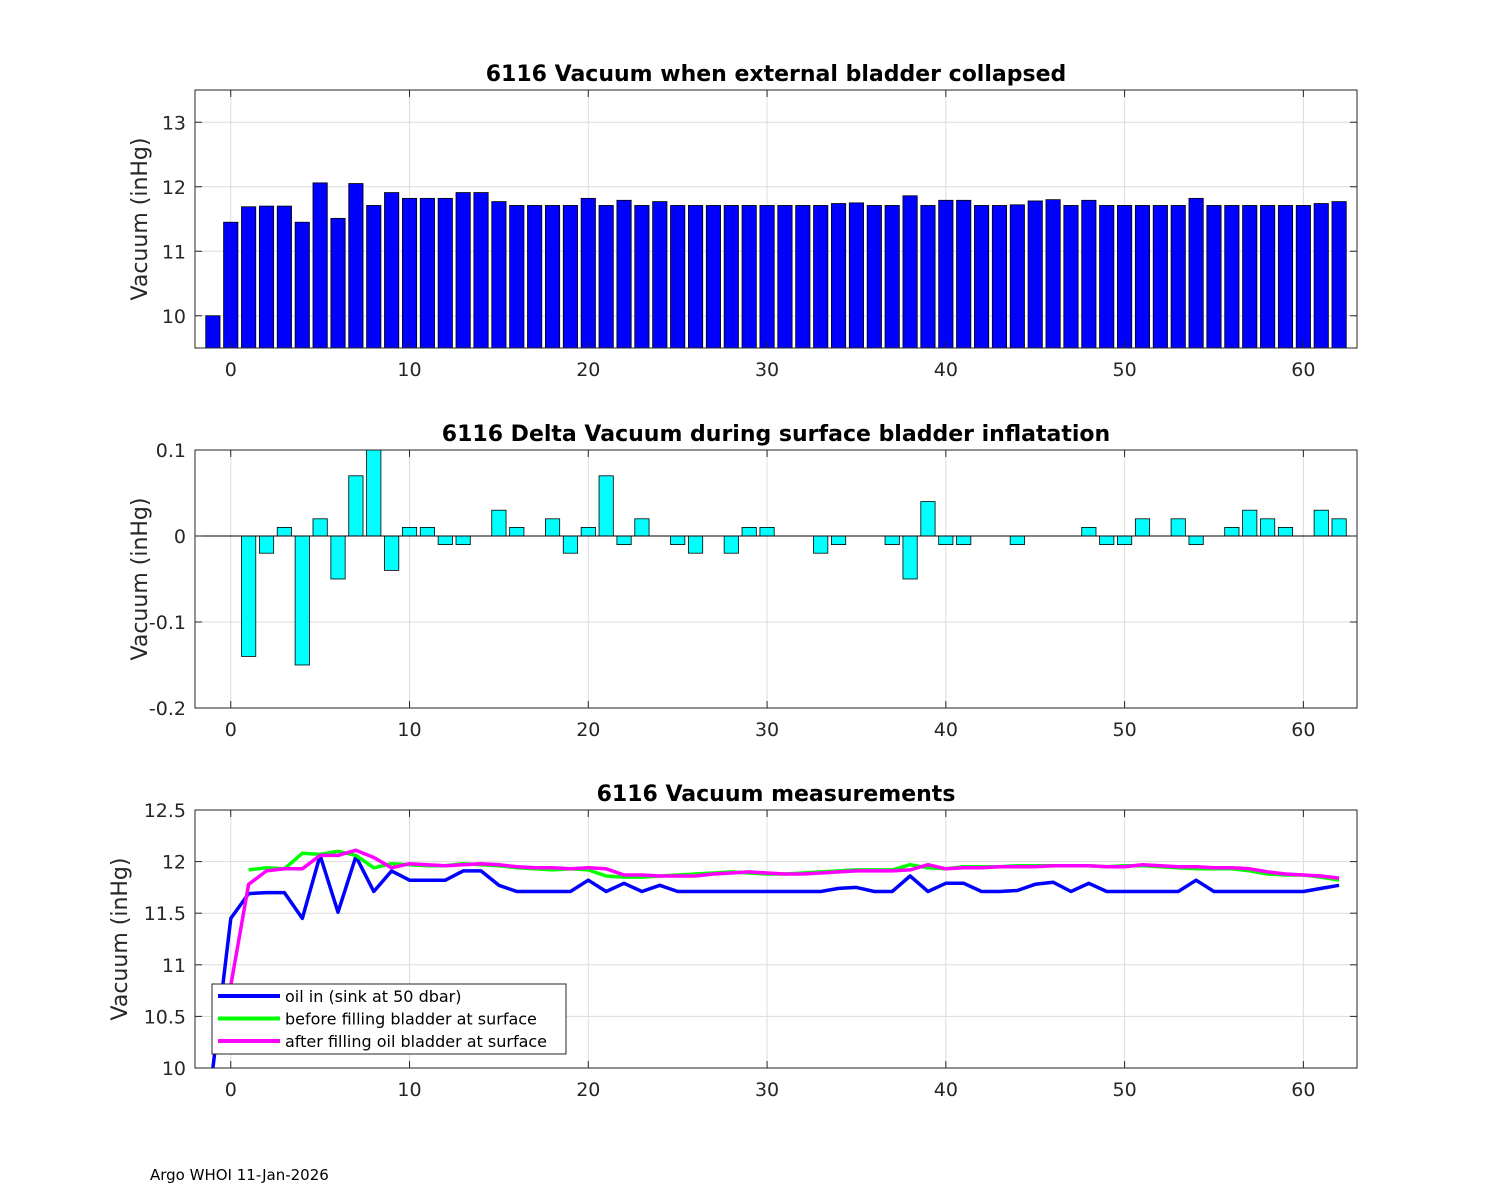 The width and height of the screenshot is (1500, 1200). What do you see at coordinates (174, 863) in the screenshot?
I see `y-tick-label: 12` at bounding box center [174, 863].